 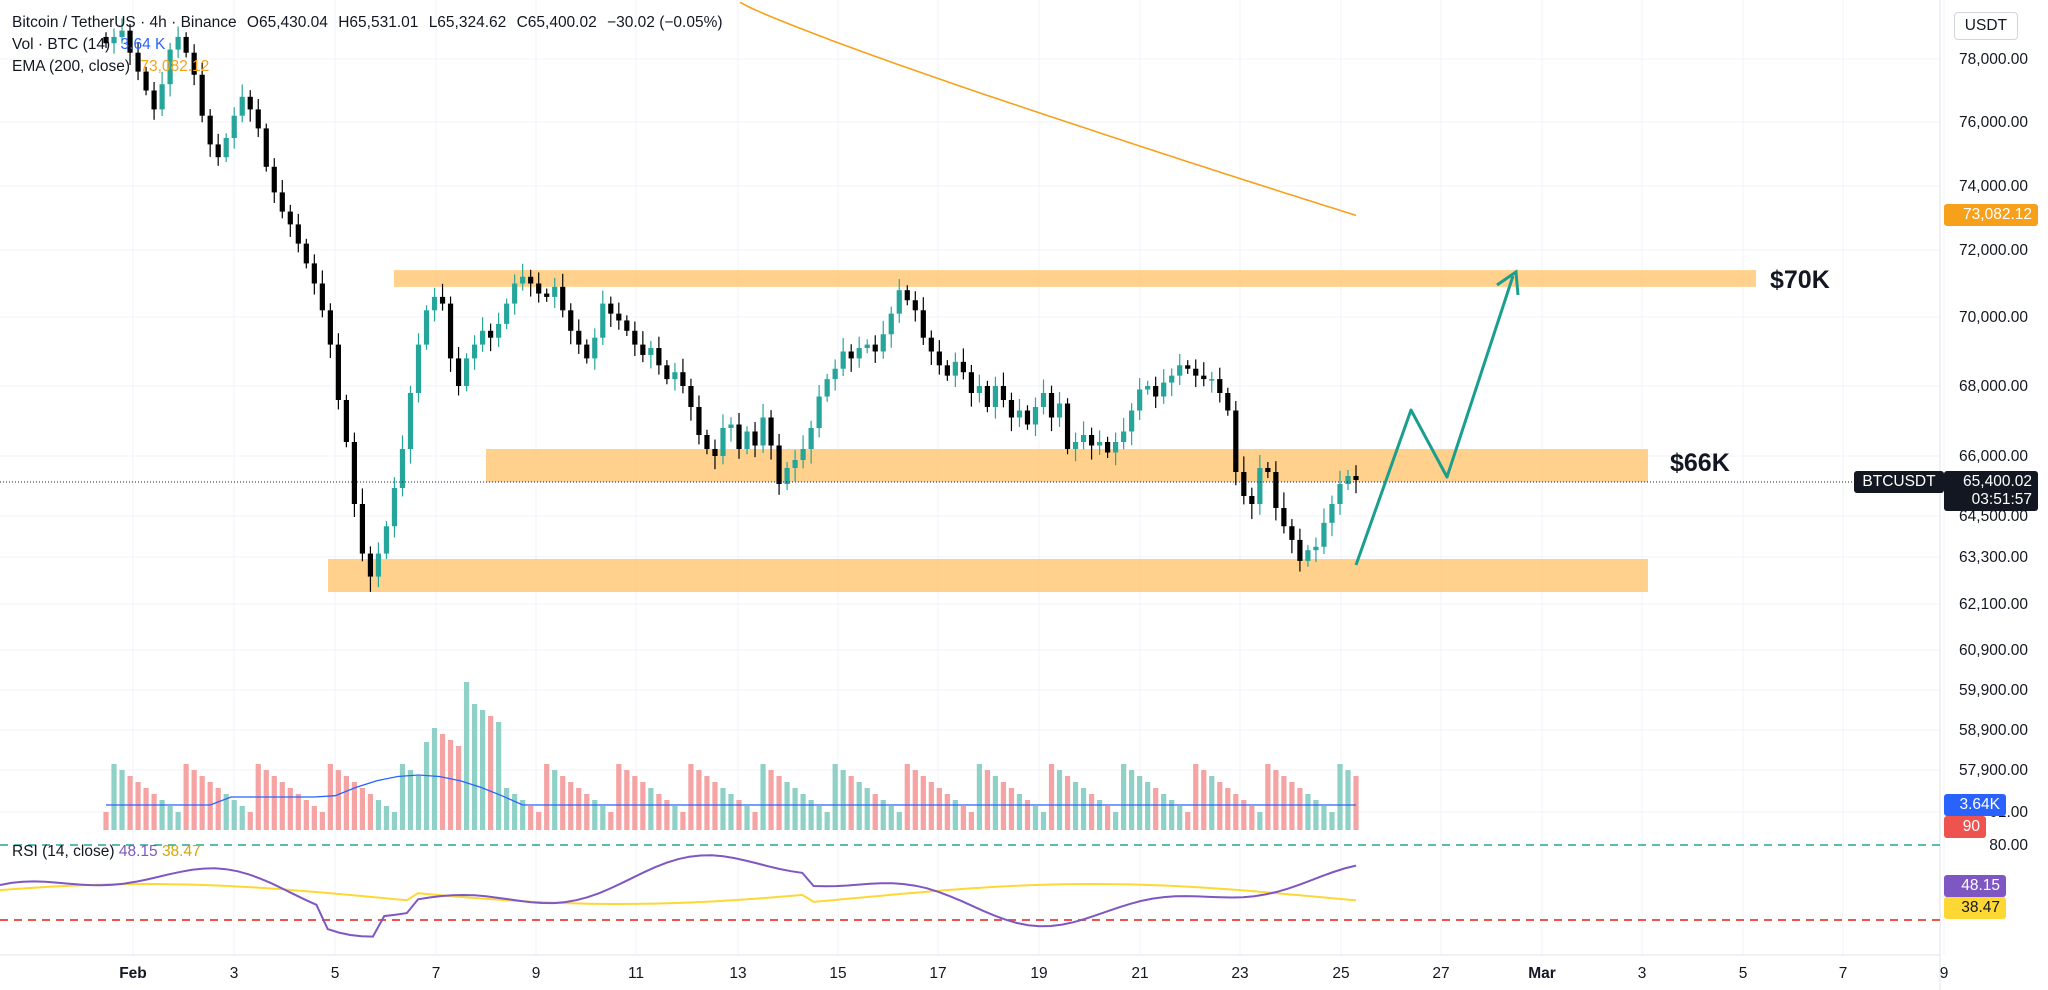 I want to click on ema-value: 73,082.12, so click(x=175, y=66).